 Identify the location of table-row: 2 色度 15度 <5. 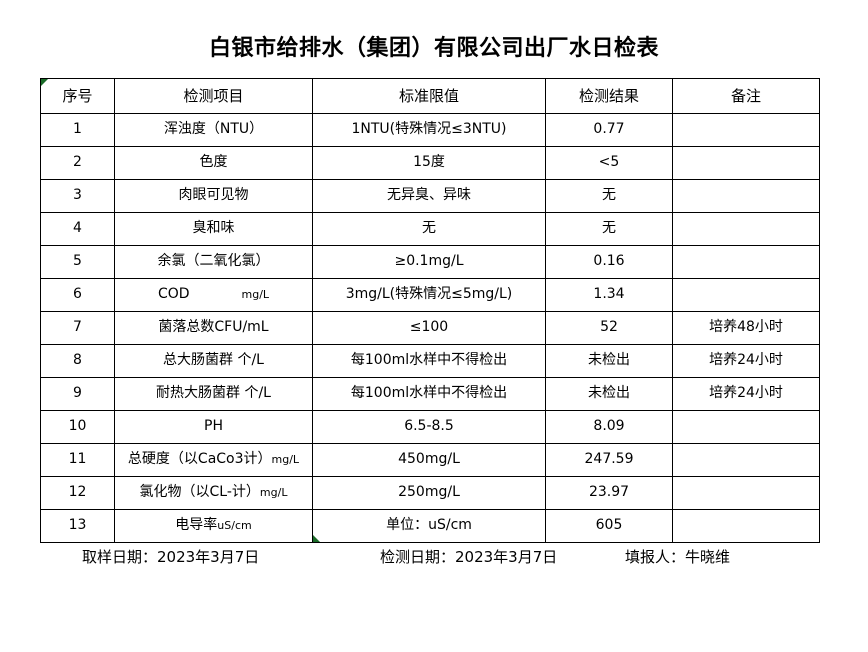
(430, 163).